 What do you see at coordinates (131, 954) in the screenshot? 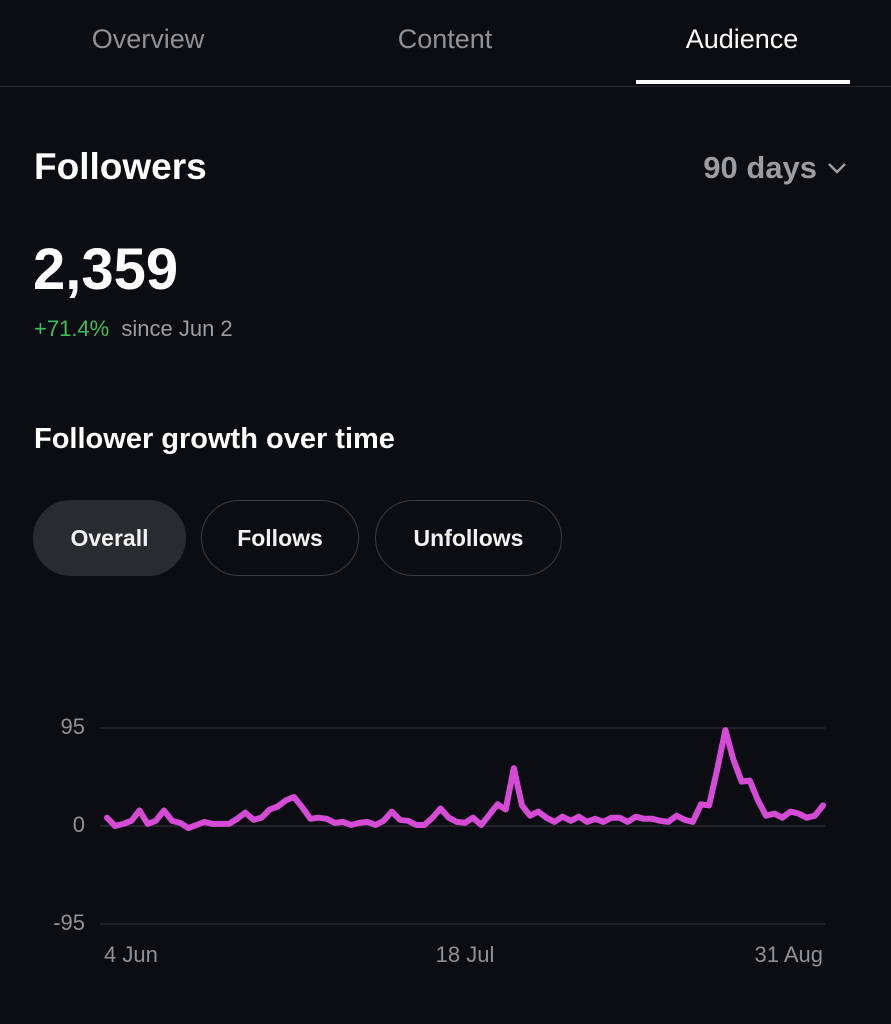
I see `x-tick-label: 4 Jun` at bounding box center [131, 954].